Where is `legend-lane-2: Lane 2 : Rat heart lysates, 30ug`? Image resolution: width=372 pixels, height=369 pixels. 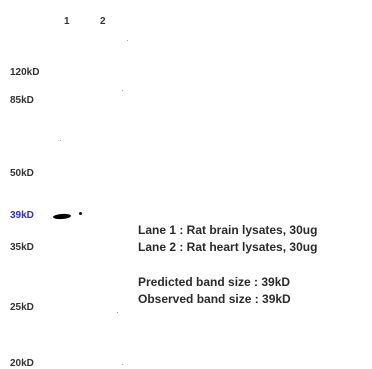
legend-lane-2: Lane 2 : Rat heart lysates, 30ug is located at coordinates (228, 247).